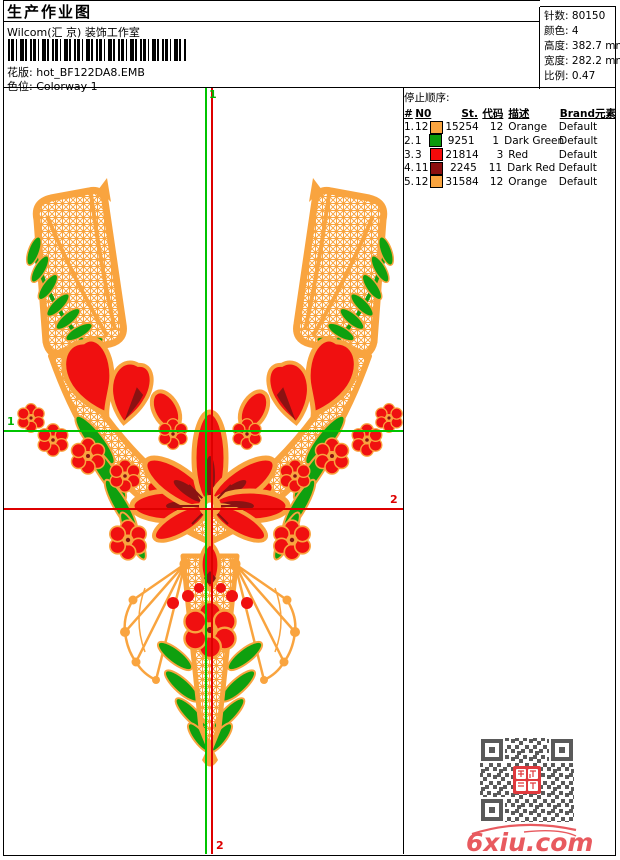 Image resolution: width=620 pixels, height=860 pixels. I want to click on stat-height: 高度: 382.7 mm, so click(582, 46).